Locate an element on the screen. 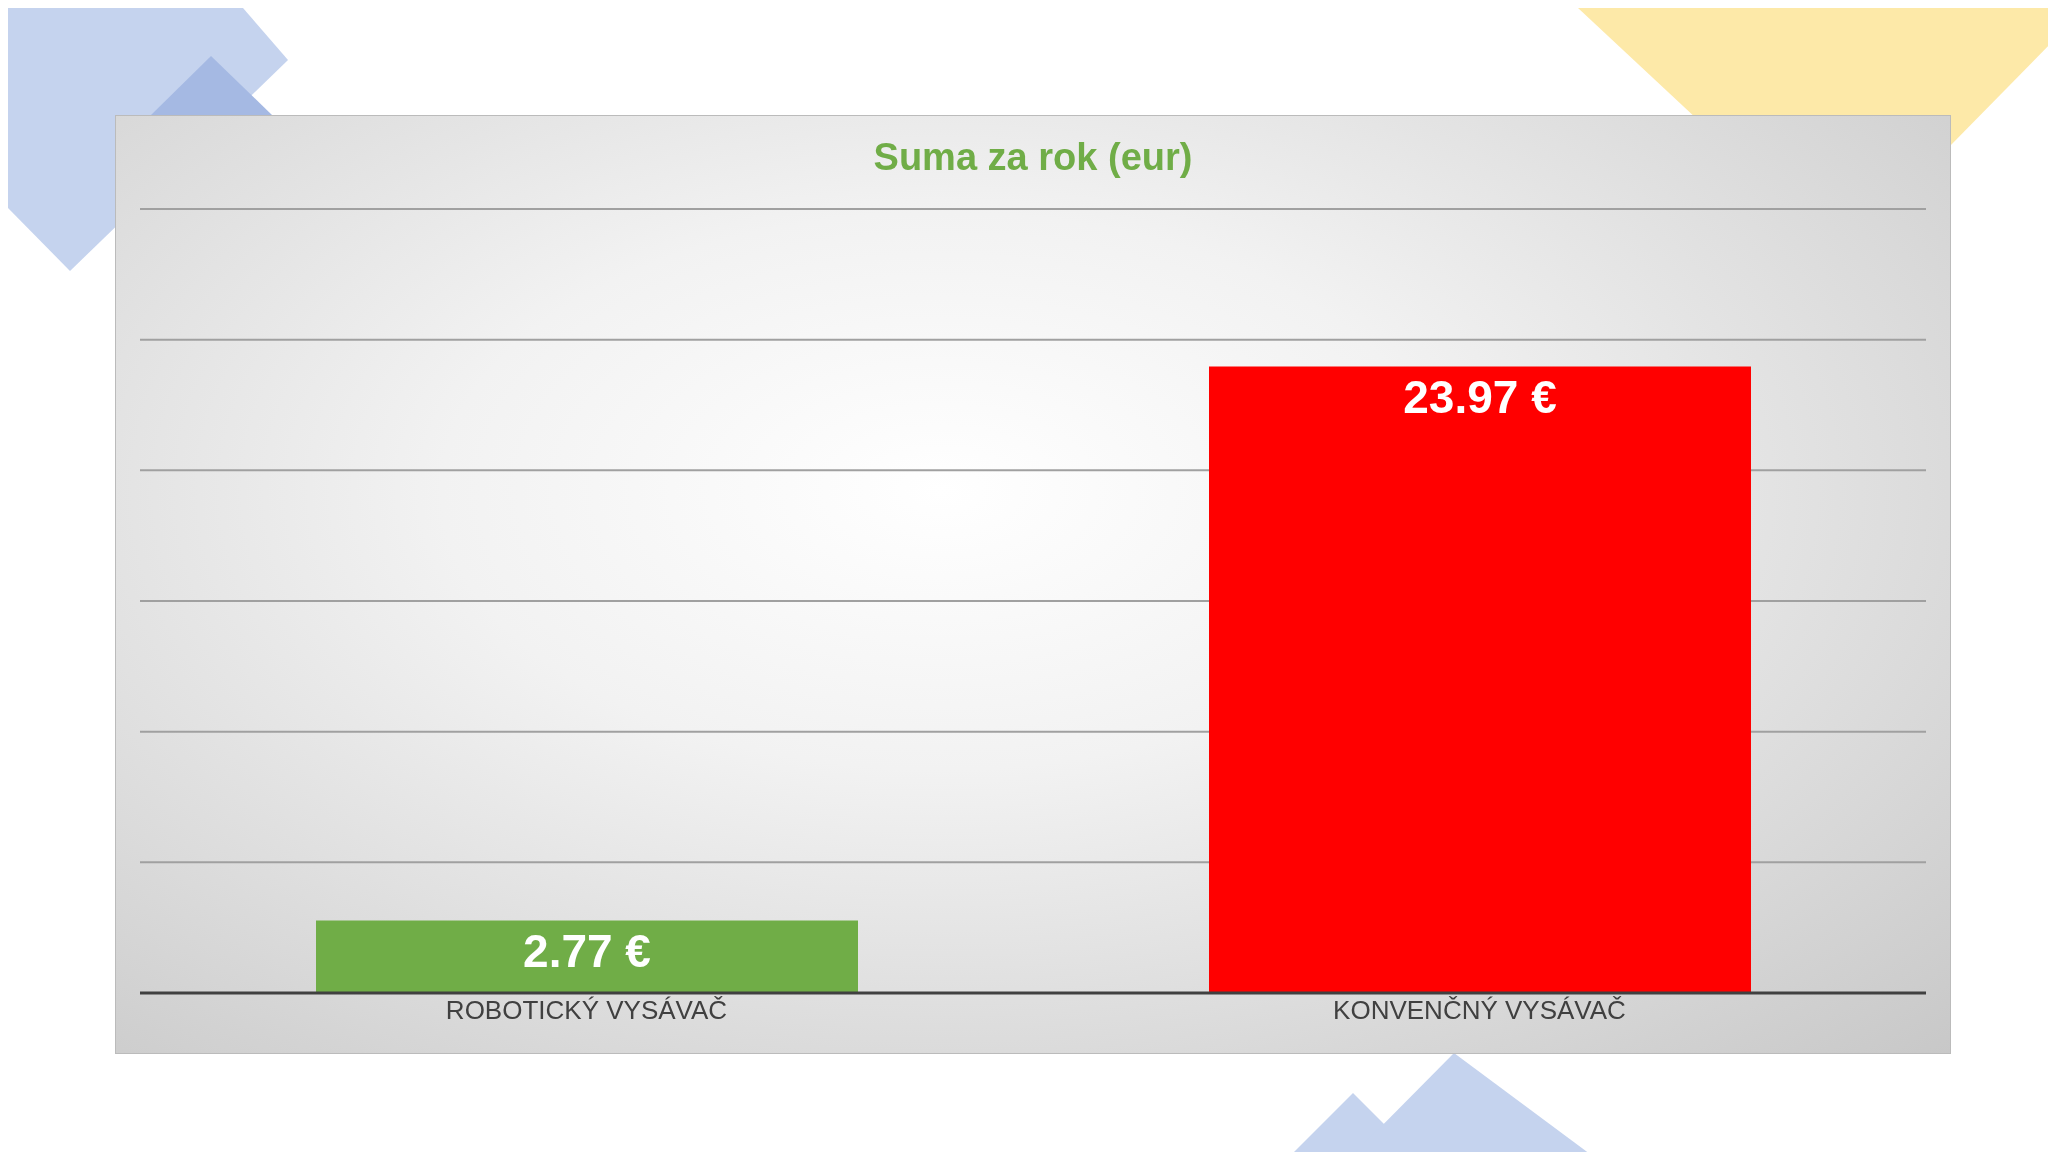  x-tick-label: KONVENČNÝ VYSÁVAČ is located at coordinates (1479, 1010).